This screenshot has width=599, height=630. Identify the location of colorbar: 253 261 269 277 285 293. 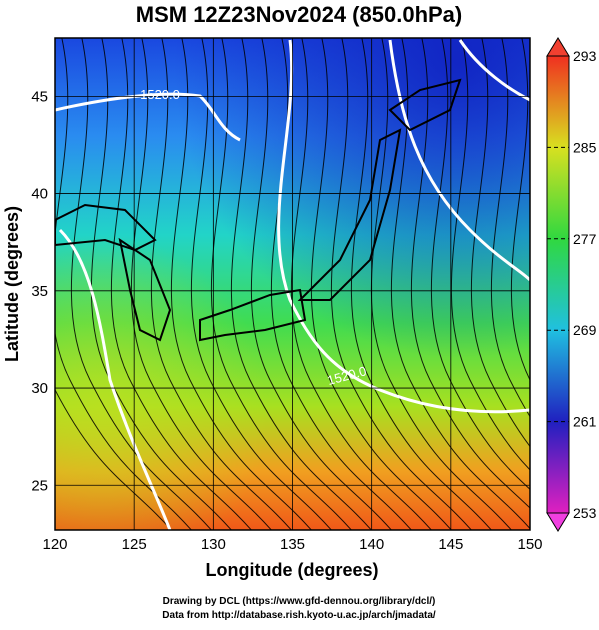
(571, 284).